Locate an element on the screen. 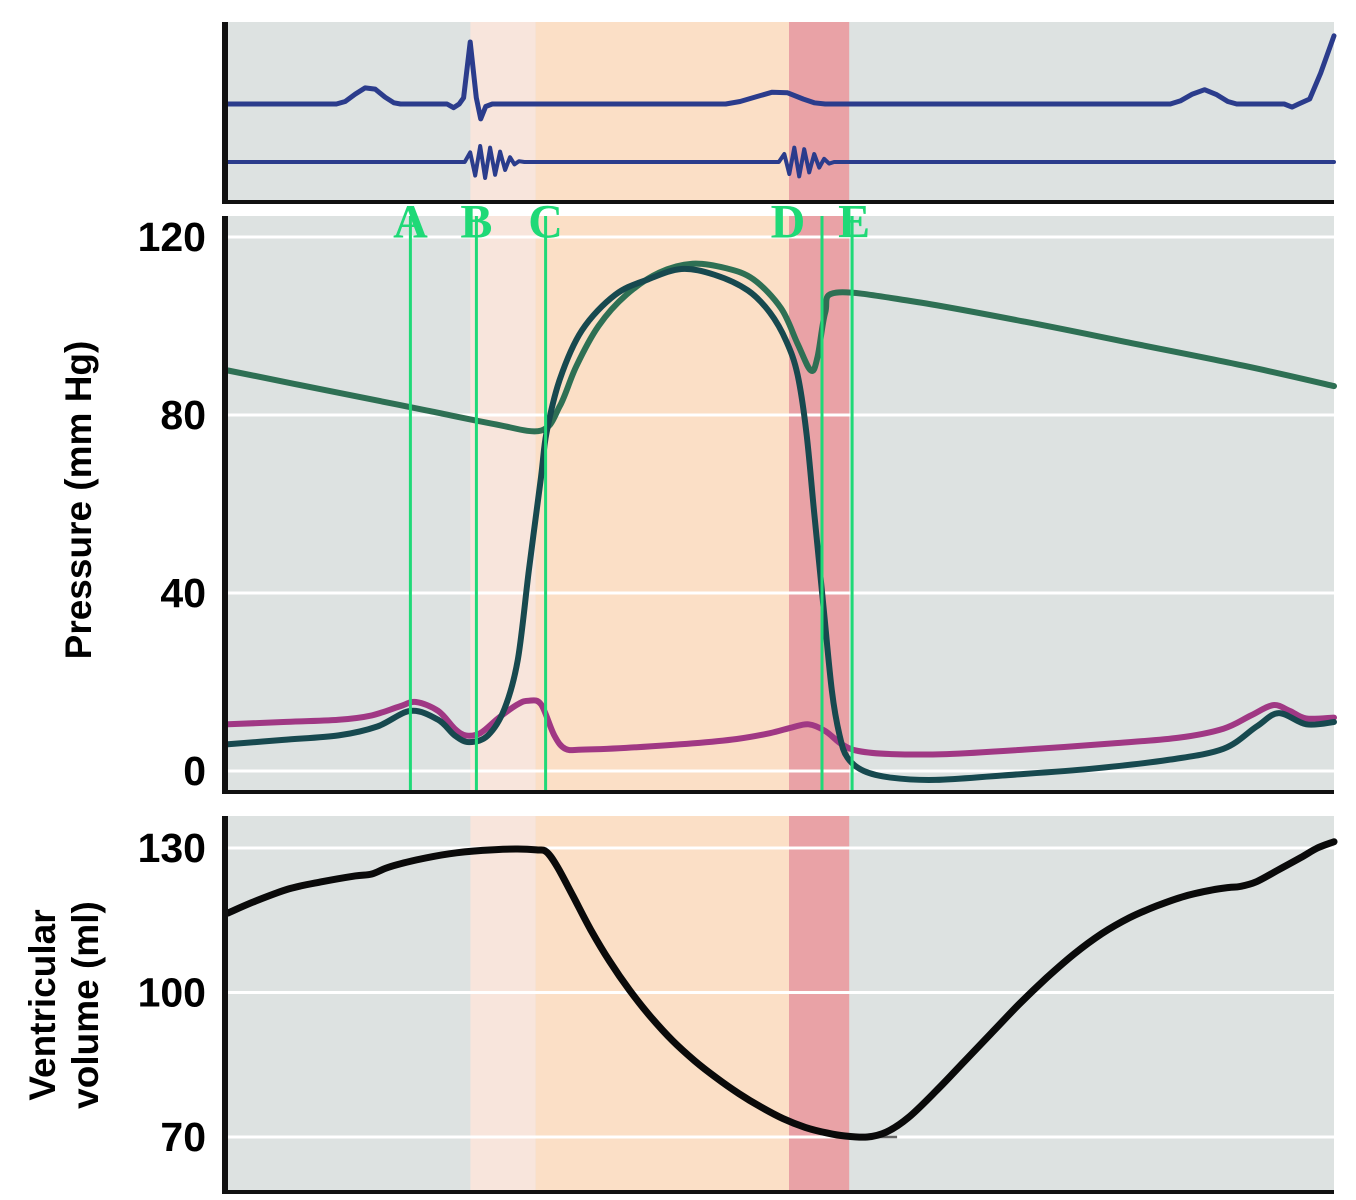  volume-axis-title: Ventricular volume (ml) is located at coordinates (64, 1005).